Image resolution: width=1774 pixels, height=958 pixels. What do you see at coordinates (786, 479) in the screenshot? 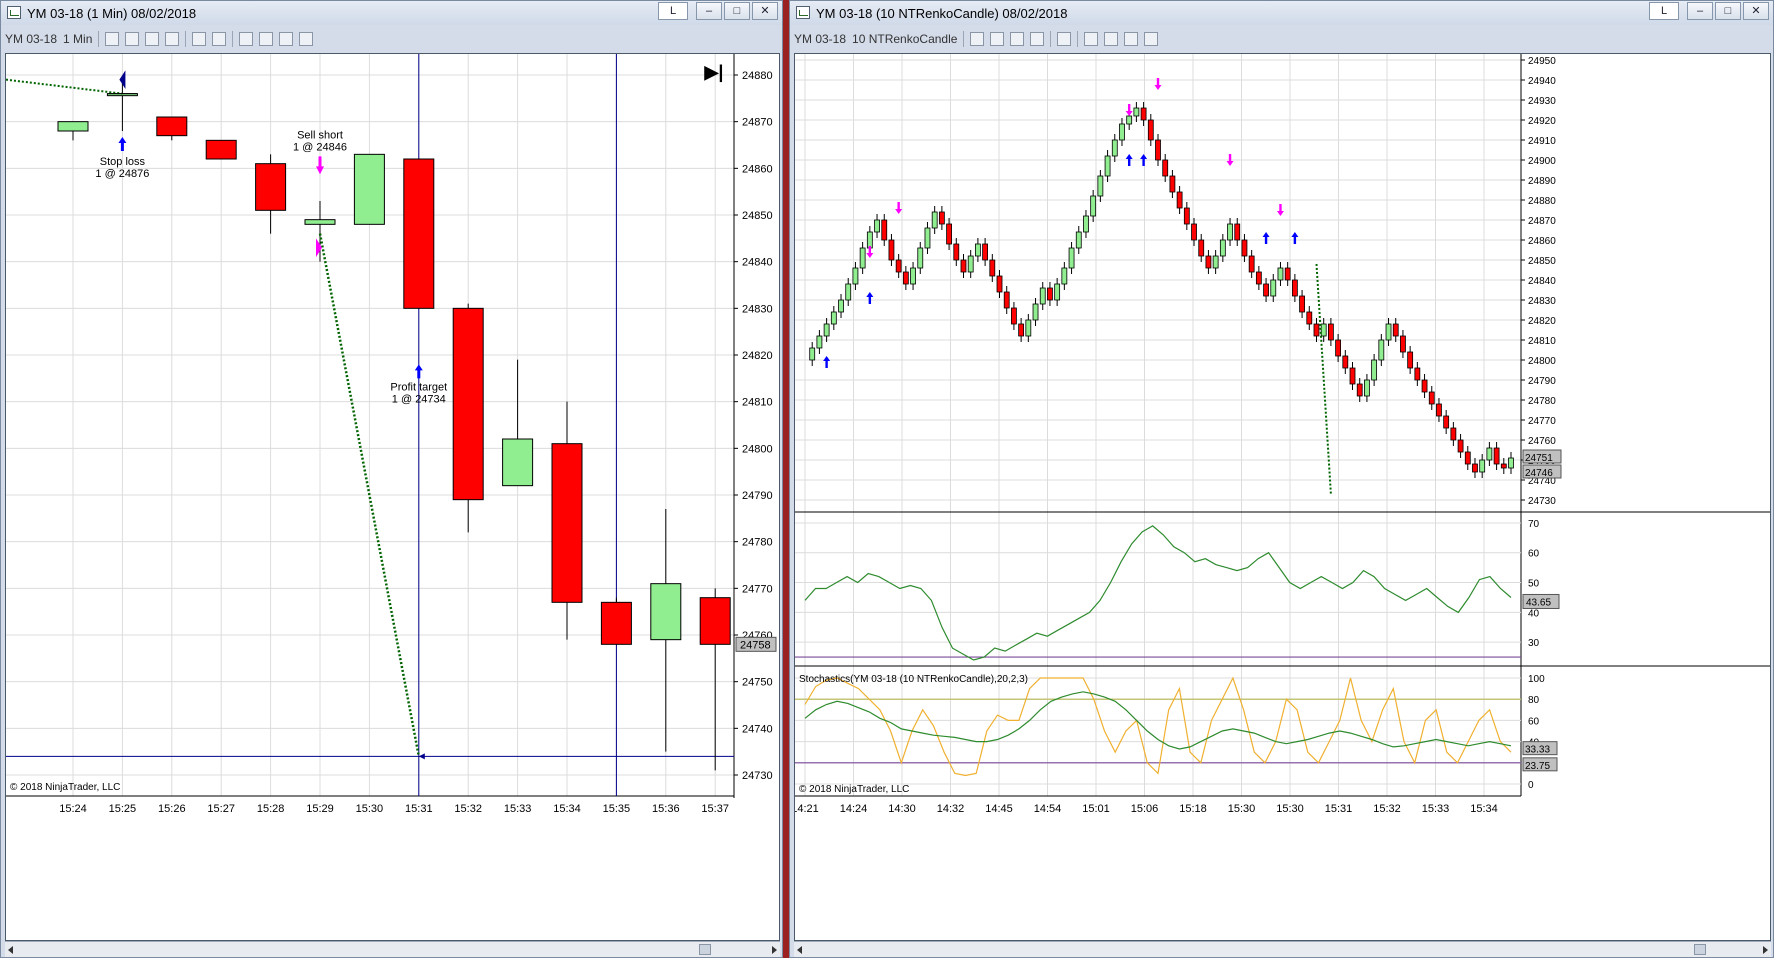
I see `window-splitter` at bounding box center [786, 479].